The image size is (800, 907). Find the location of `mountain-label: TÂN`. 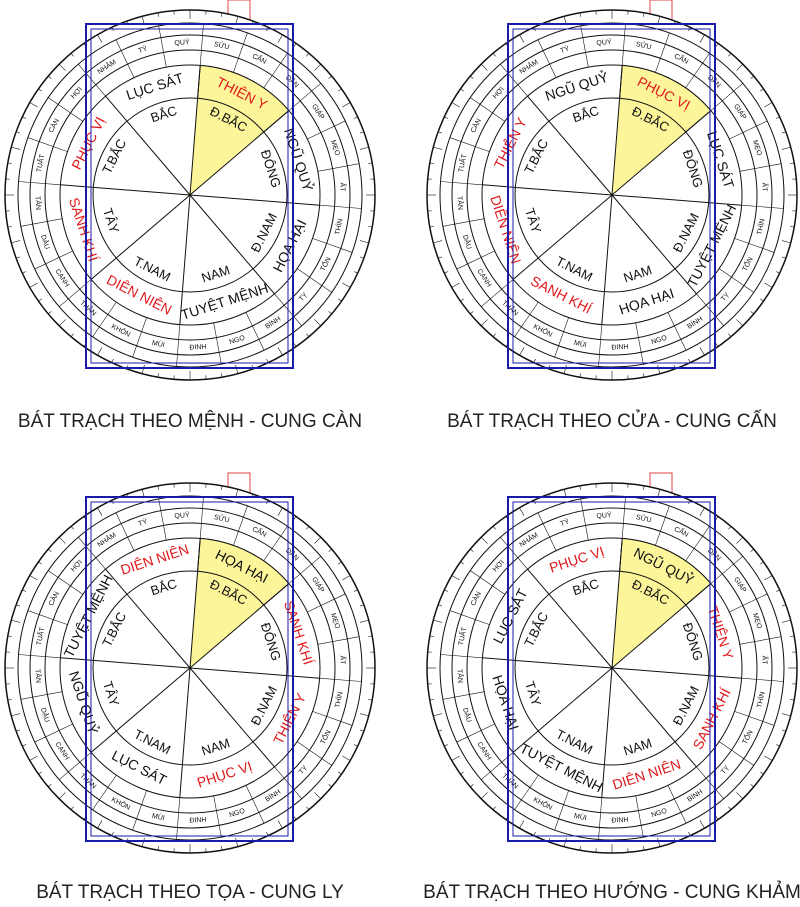

mountain-label: TÂN is located at coordinates (461, 676).